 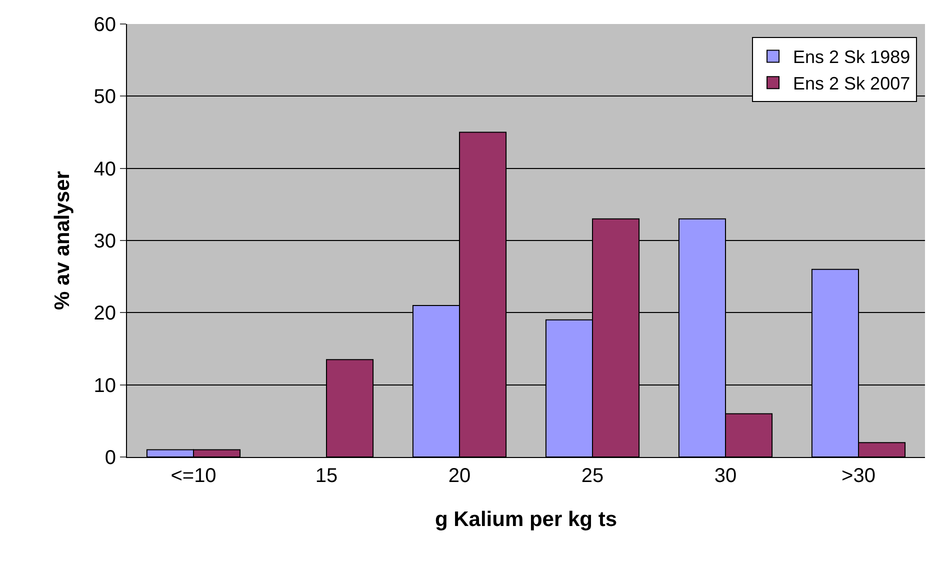 What do you see at coordinates (725, 476) in the screenshot?
I see `x-tick-label: 30` at bounding box center [725, 476].